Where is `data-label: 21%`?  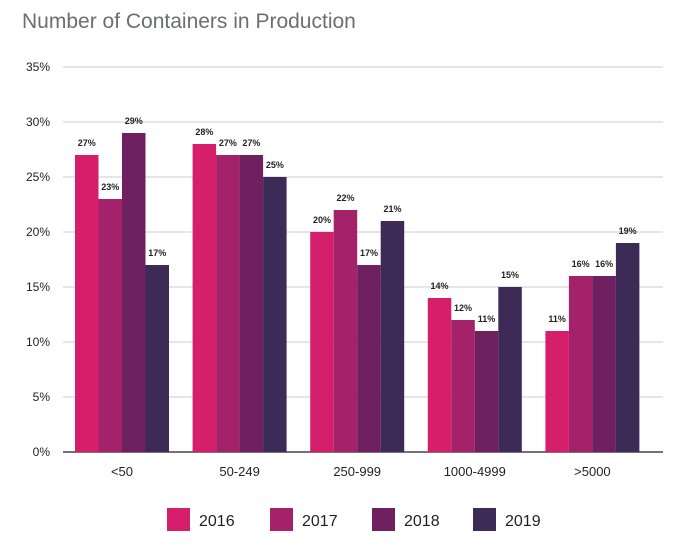 data-label: 21% is located at coordinates (392, 209).